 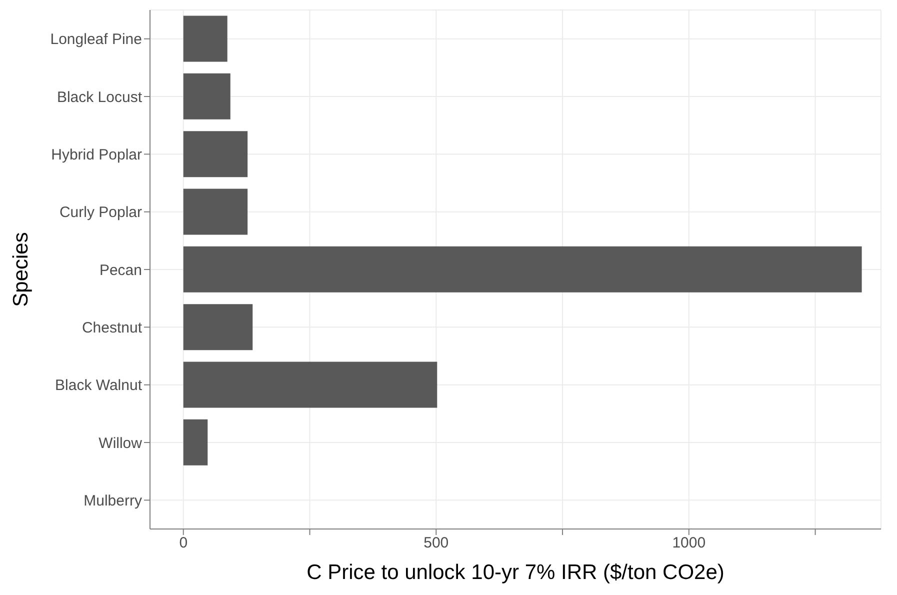 I want to click on y-tick-label: Longleaf Pine, so click(x=96, y=39).